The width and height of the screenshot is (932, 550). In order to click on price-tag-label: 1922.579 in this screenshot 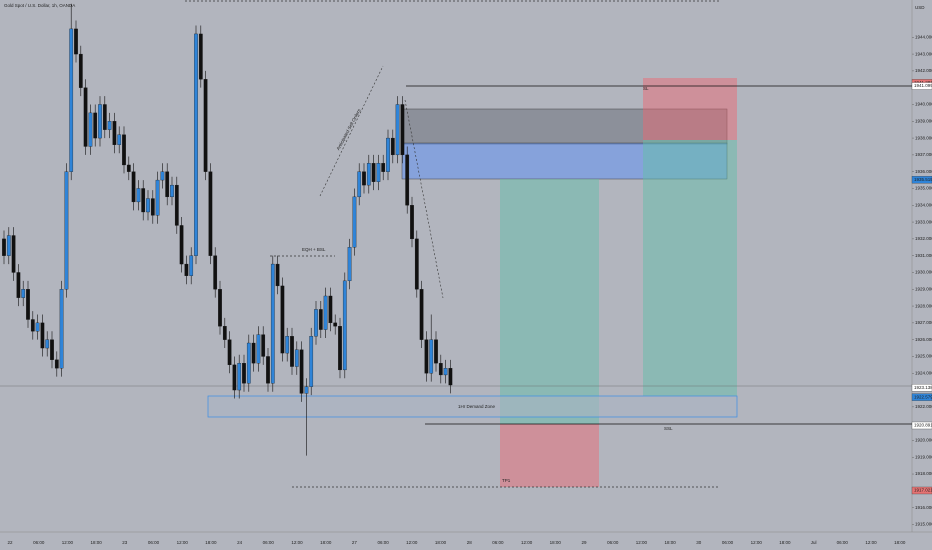, I will do `click(923, 396)`.